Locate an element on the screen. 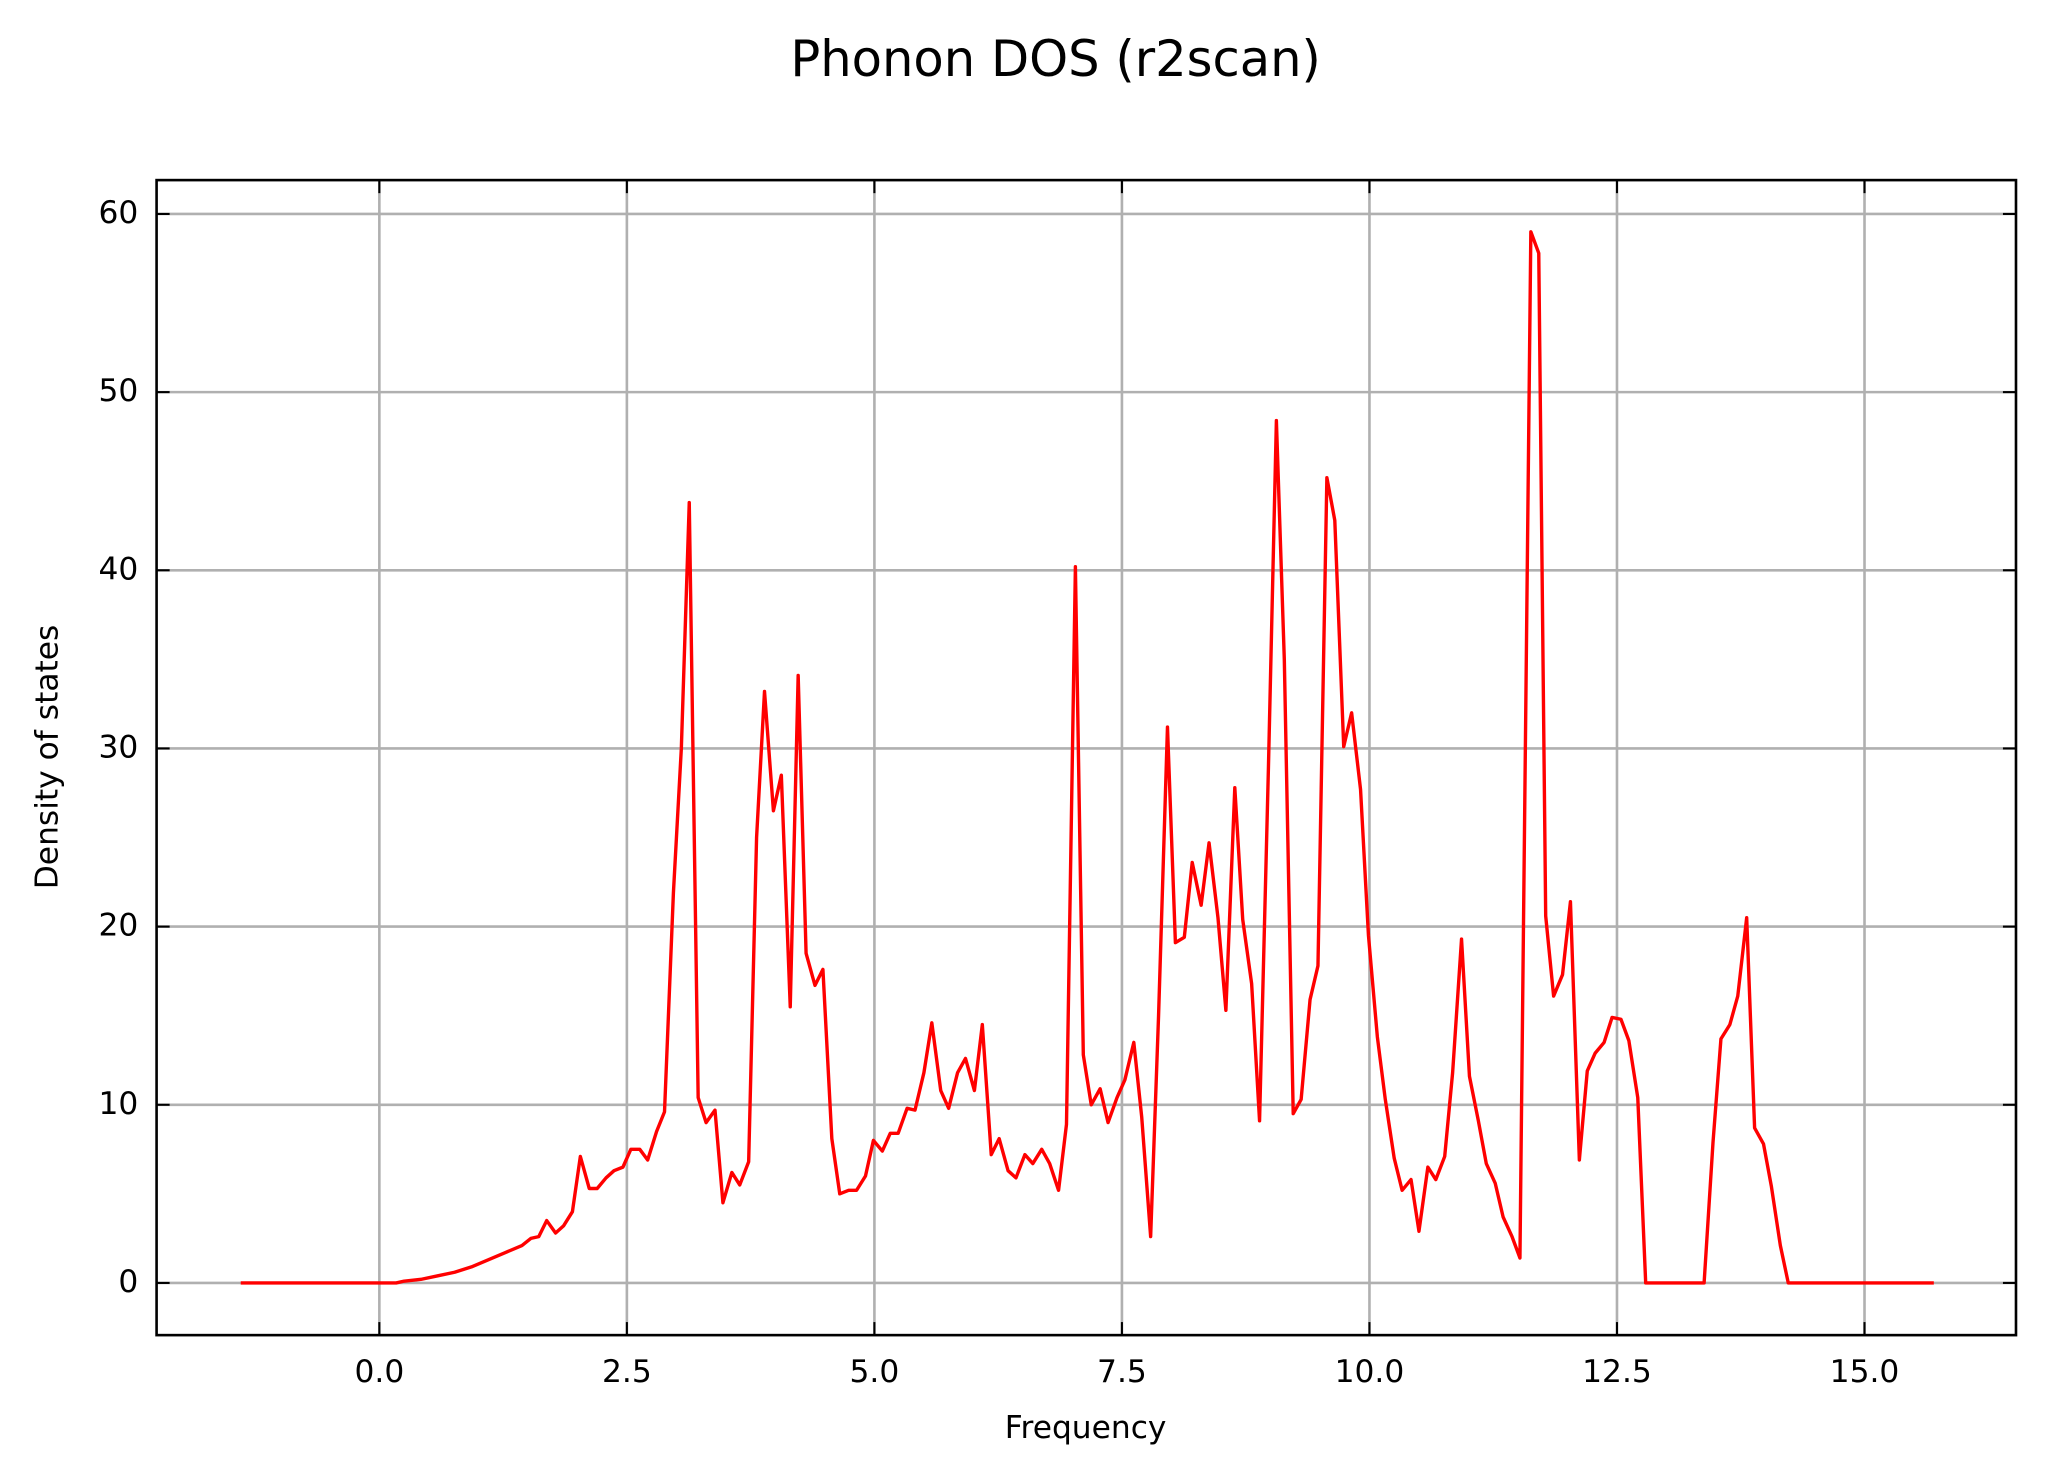  x-tick-label: 2.5 is located at coordinates (627, 1372).